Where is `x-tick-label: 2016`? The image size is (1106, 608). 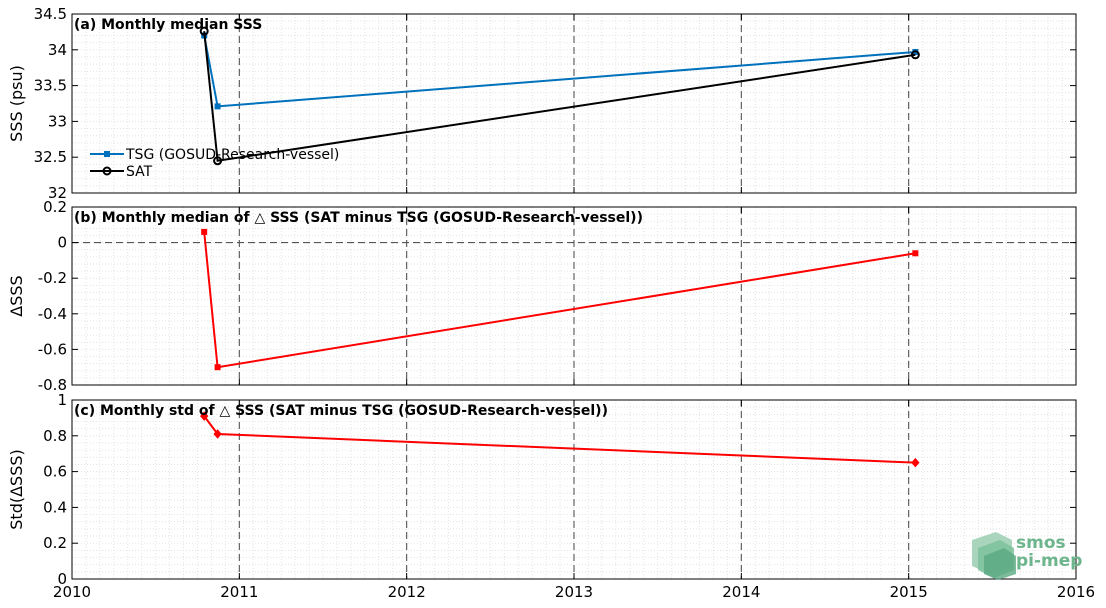
x-tick-label: 2016 is located at coordinates (1076, 592).